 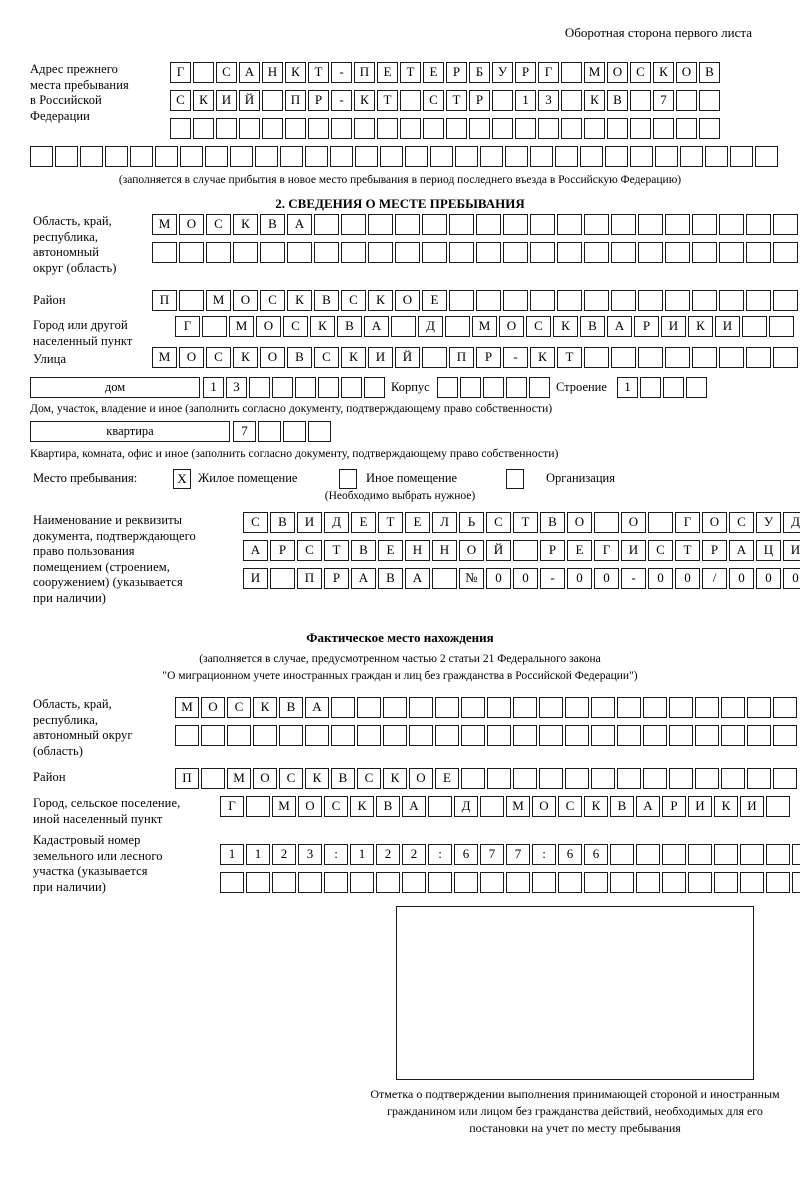 I want to click on char-cell: Й, so click(x=407, y=357).